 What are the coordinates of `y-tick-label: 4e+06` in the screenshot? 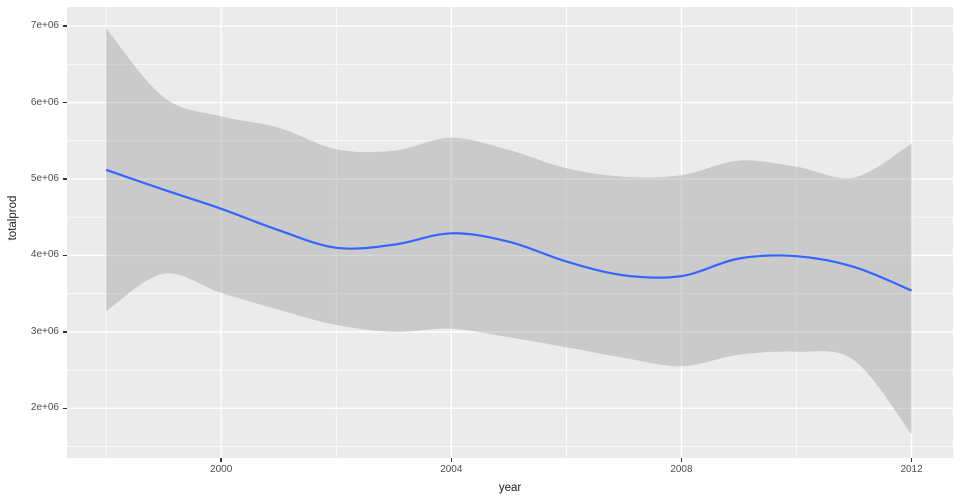 It's located at (44, 255).